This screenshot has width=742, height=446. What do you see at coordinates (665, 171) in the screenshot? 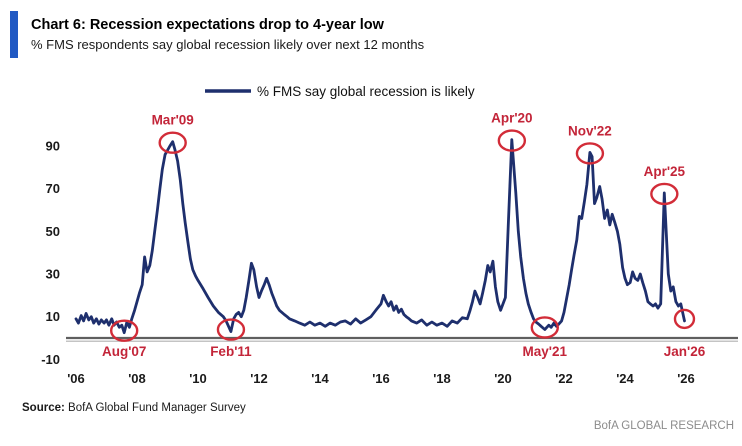
I see `annotation-label-apr25: Apr'25` at bounding box center [665, 171].